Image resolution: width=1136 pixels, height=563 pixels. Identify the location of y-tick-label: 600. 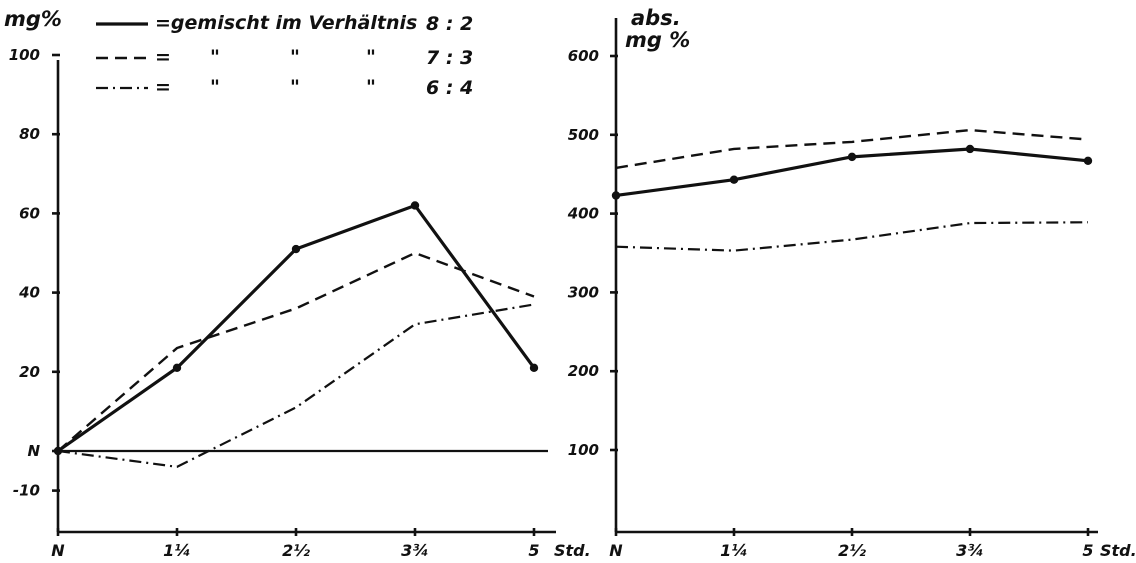
(583, 56).